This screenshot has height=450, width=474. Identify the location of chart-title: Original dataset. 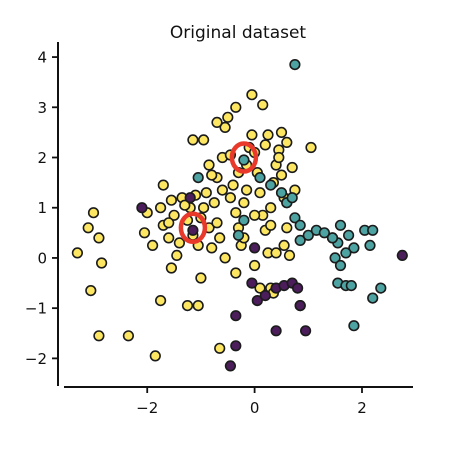
(238, 33).